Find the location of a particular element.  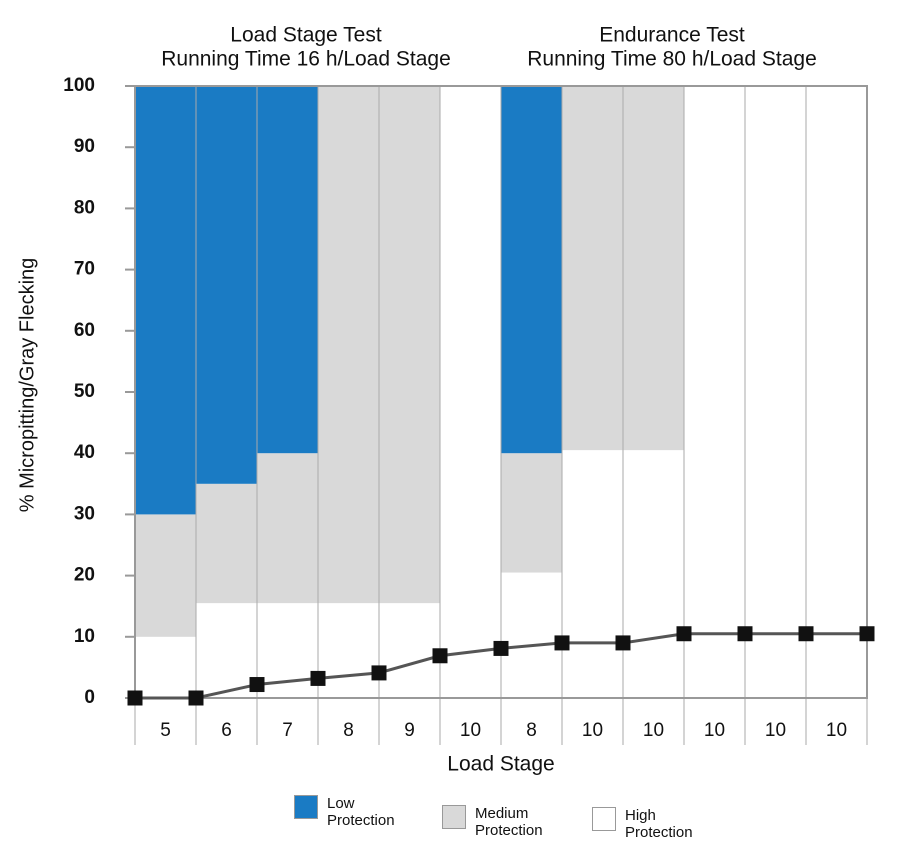

y-tick-label: 20 is located at coordinates (84, 575).